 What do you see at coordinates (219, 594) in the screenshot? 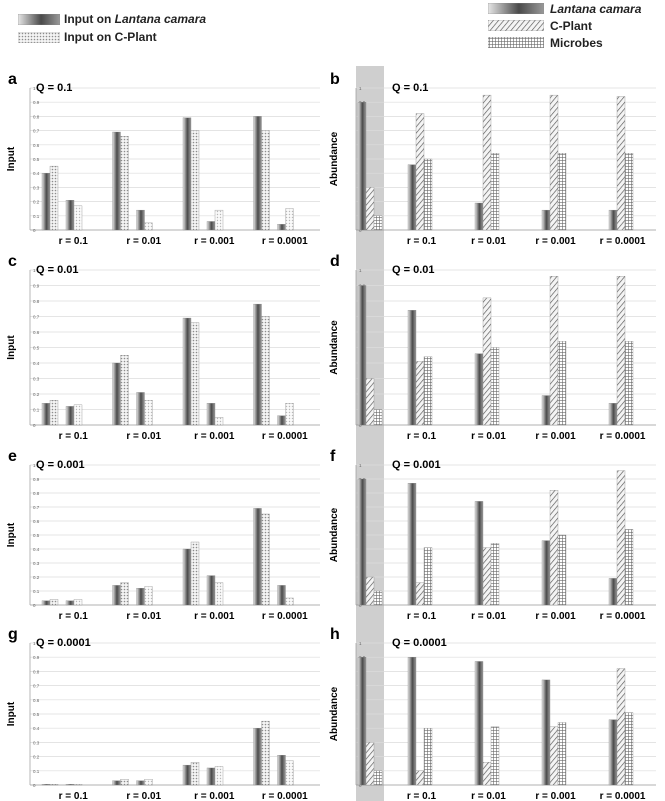
I see `bar-e-s3-c2` at bounding box center [219, 594].